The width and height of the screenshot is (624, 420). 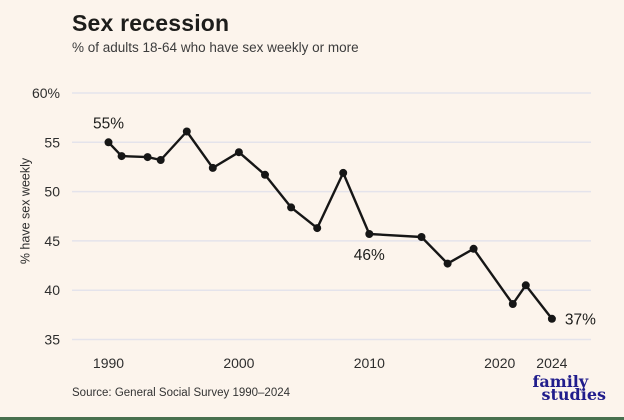 What do you see at coordinates (46, 93) in the screenshot?
I see `y-tick-label: 60%` at bounding box center [46, 93].